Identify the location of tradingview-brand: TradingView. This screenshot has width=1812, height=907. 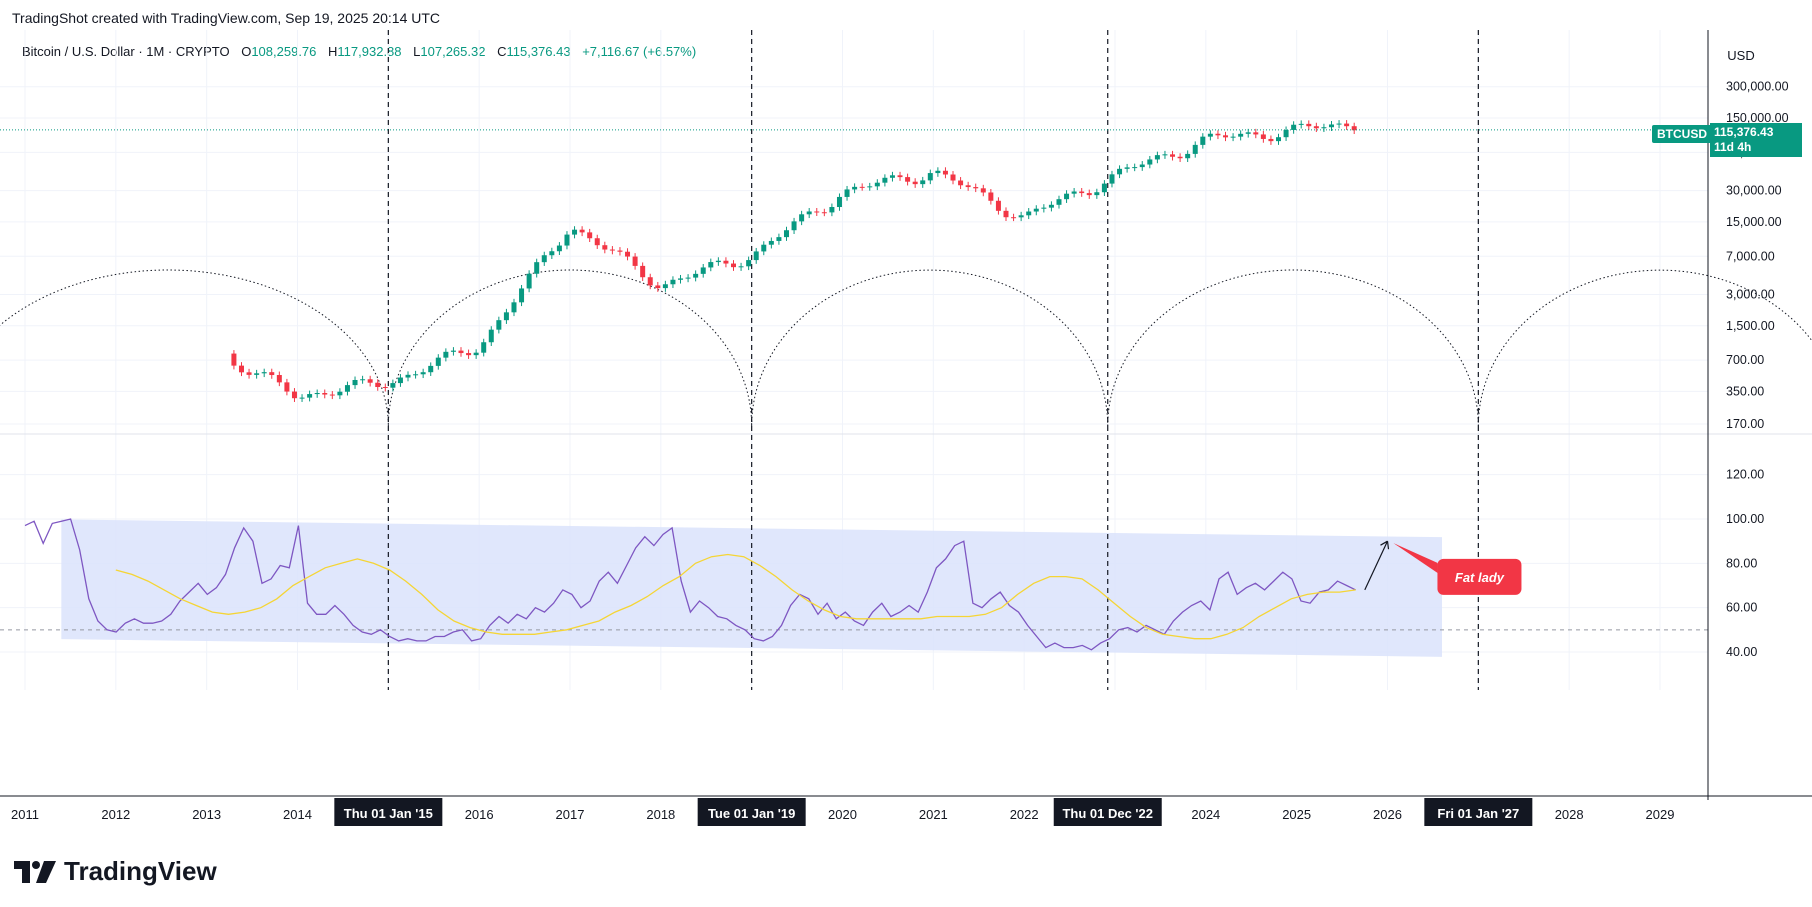
(115, 871).